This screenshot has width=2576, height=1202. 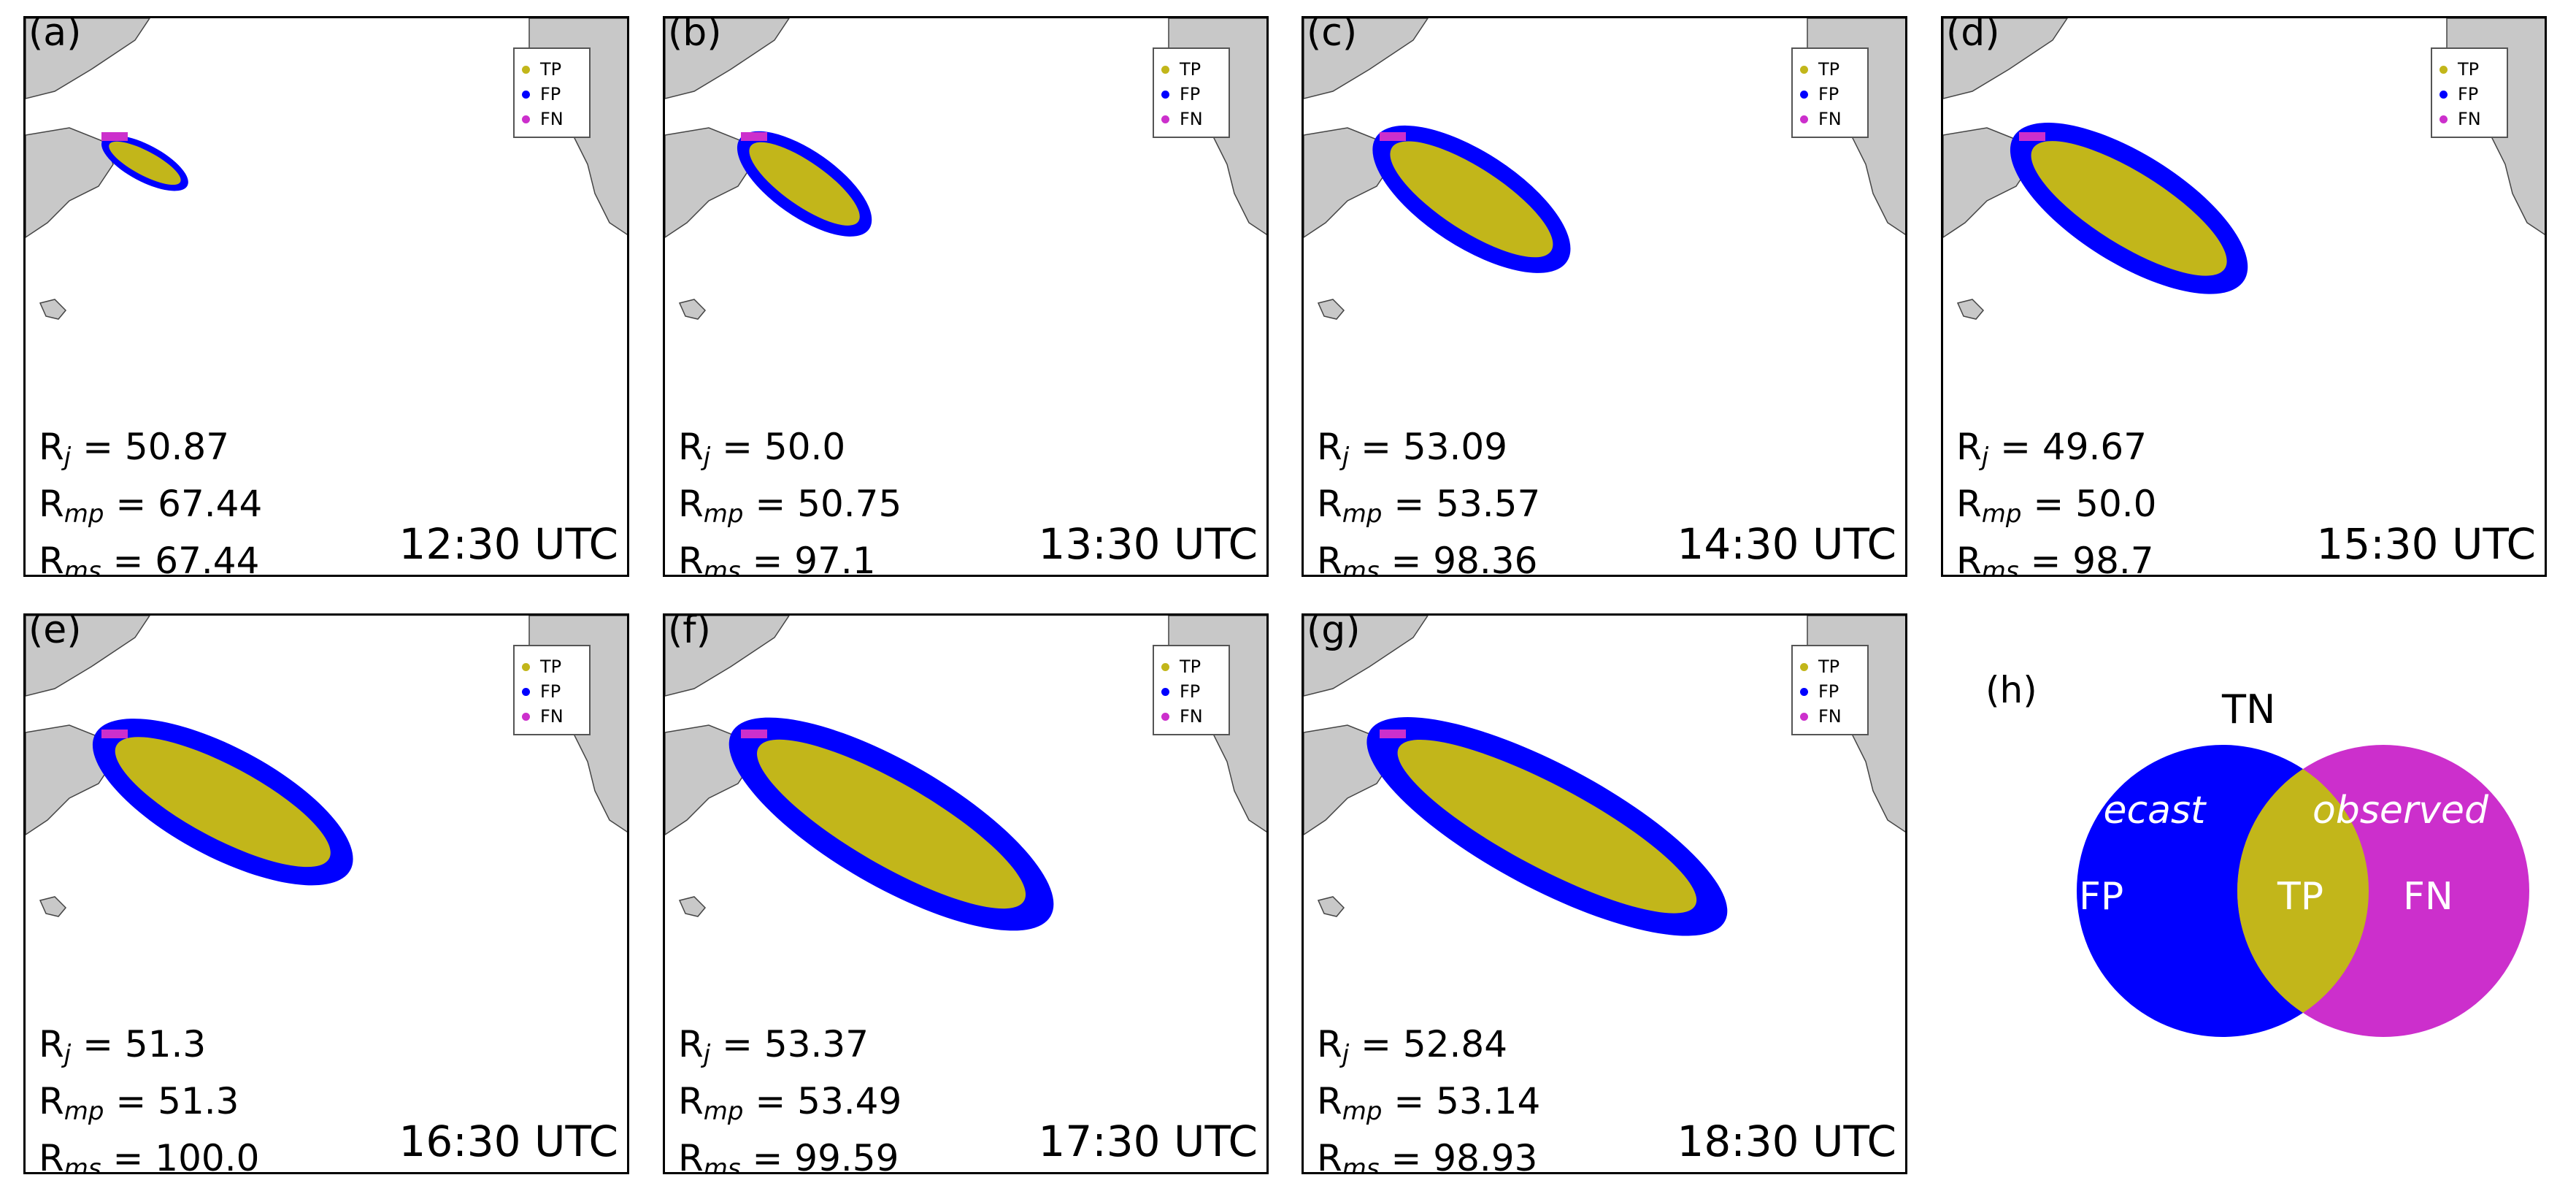 What do you see at coordinates (165, 1044) in the screenshot?
I see `metric-value: 51.3` at bounding box center [165, 1044].